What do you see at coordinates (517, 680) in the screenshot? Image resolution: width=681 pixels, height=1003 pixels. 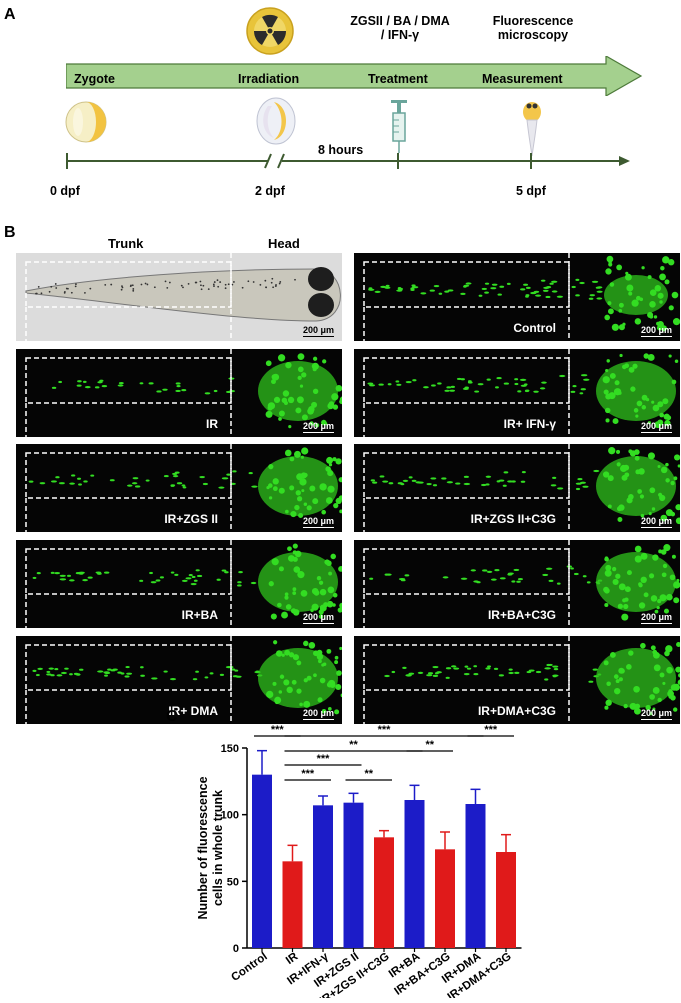 I see `fluorescence-image: IR+DMA+C3G 200 μm` at bounding box center [517, 680].